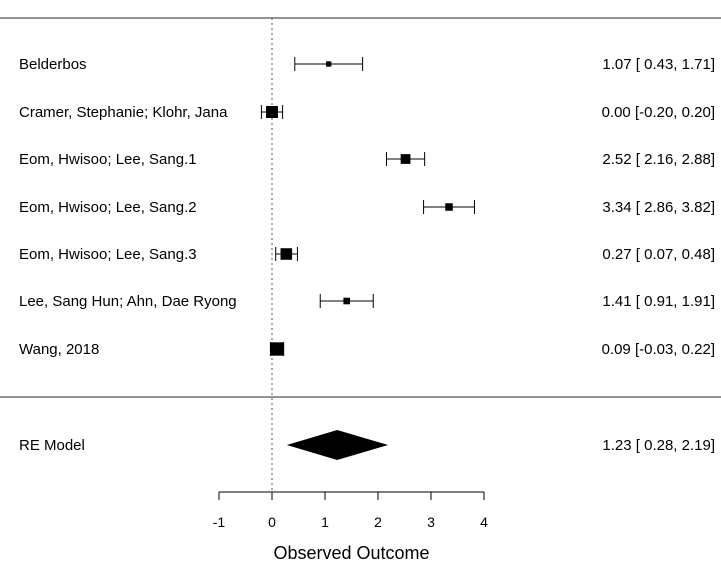 This screenshot has width=721, height=563. What do you see at coordinates (108, 207) in the screenshot?
I see `study-label: Eom, Hwisoo; Lee, Sang.2` at bounding box center [108, 207].